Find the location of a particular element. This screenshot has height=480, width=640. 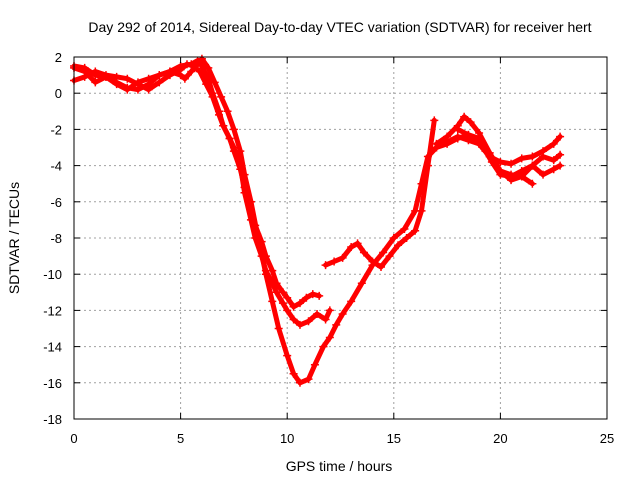

x-tick-label: 20 is located at coordinates (500, 438).